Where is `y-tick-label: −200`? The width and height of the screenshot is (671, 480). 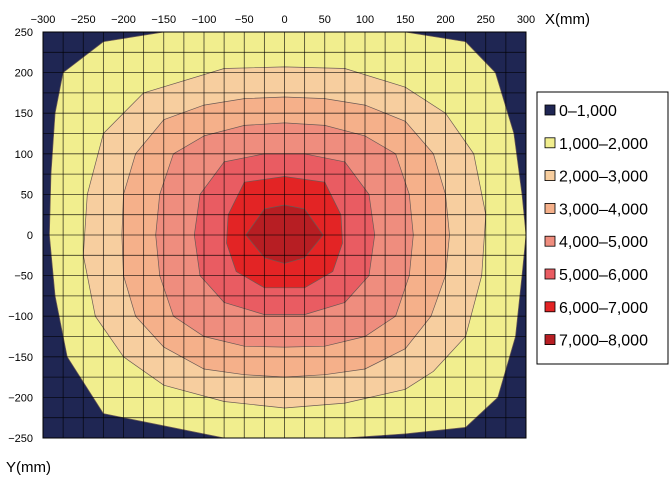 y-tick-label: −200 is located at coordinates (20, 398).